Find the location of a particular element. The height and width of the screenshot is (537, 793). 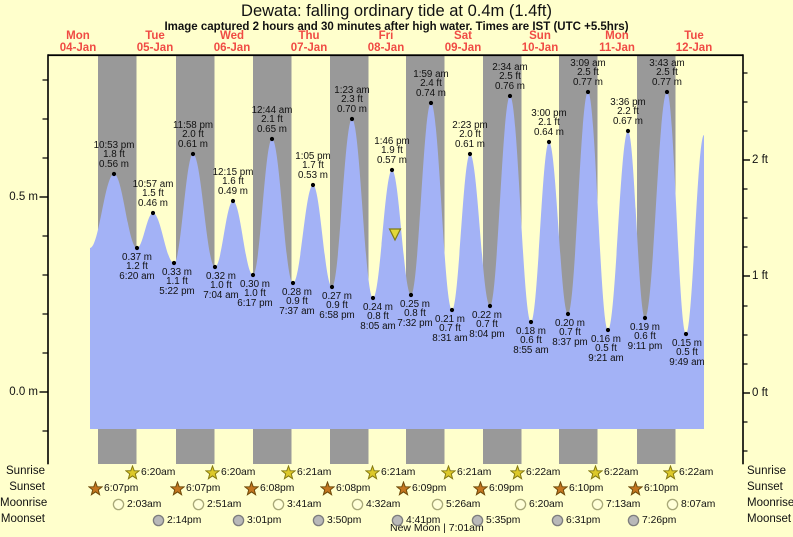

day-label: Thu 07-Jan is located at coordinates (309, 42).